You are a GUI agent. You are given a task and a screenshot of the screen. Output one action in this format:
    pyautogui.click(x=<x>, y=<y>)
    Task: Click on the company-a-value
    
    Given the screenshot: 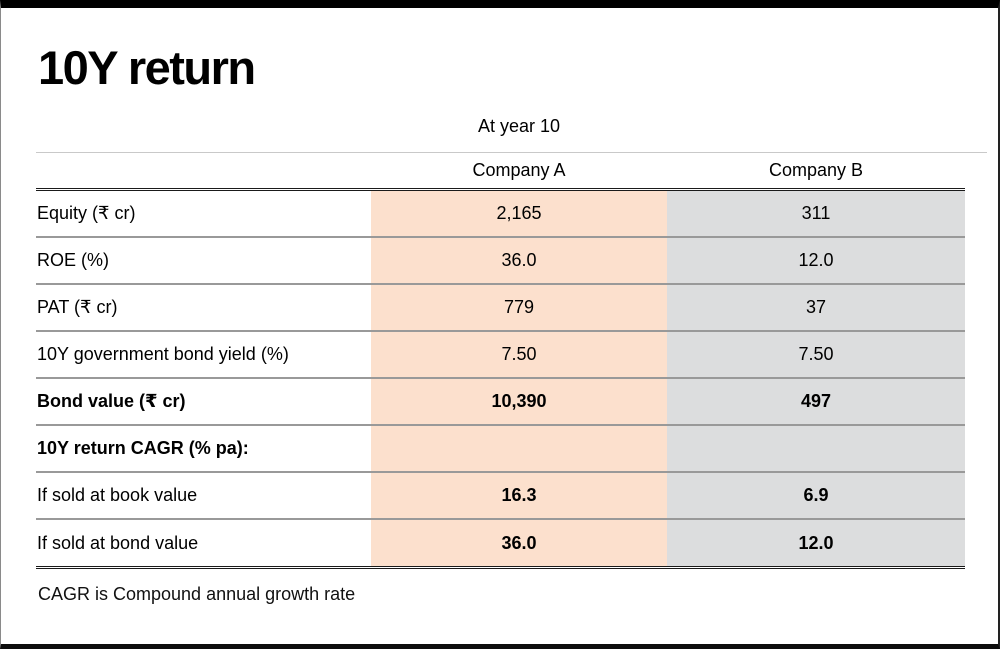 What is the action you would take?
    pyautogui.click(x=519, y=448)
    